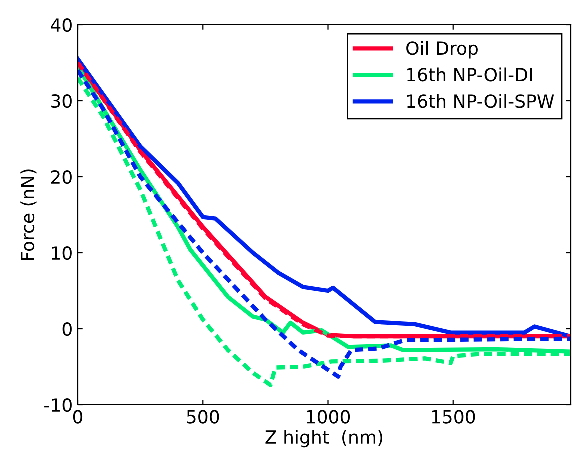 The height and width of the screenshot is (453, 572). Describe the element at coordinates (203, 417) in the screenshot. I see `x-tick-label: 500` at that location.